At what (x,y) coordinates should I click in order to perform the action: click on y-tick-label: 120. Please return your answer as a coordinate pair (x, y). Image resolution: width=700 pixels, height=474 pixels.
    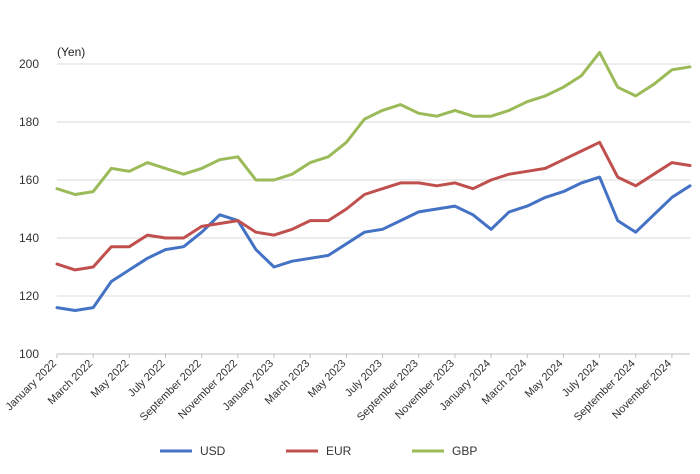
    Looking at the image, I should click on (29, 296).